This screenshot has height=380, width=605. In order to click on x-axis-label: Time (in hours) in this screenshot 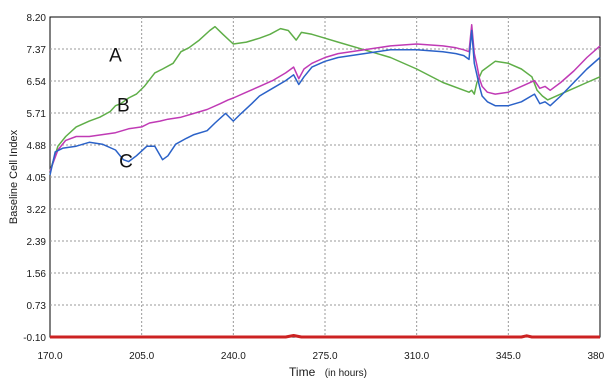, I will do `click(328, 371)`.